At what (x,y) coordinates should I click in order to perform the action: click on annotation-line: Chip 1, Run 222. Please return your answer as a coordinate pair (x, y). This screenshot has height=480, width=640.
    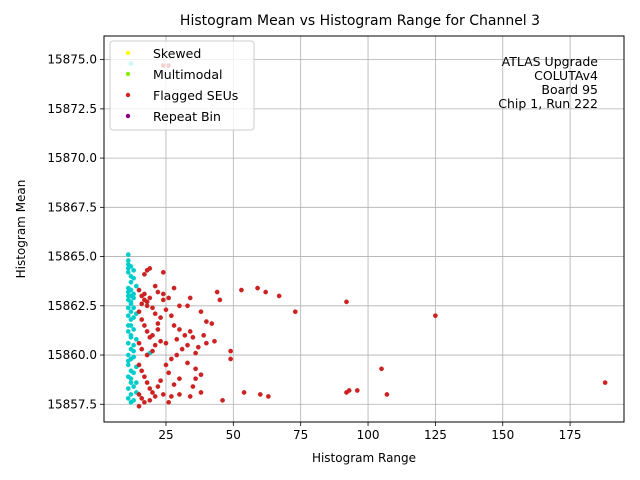
    Looking at the image, I should click on (548, 103).